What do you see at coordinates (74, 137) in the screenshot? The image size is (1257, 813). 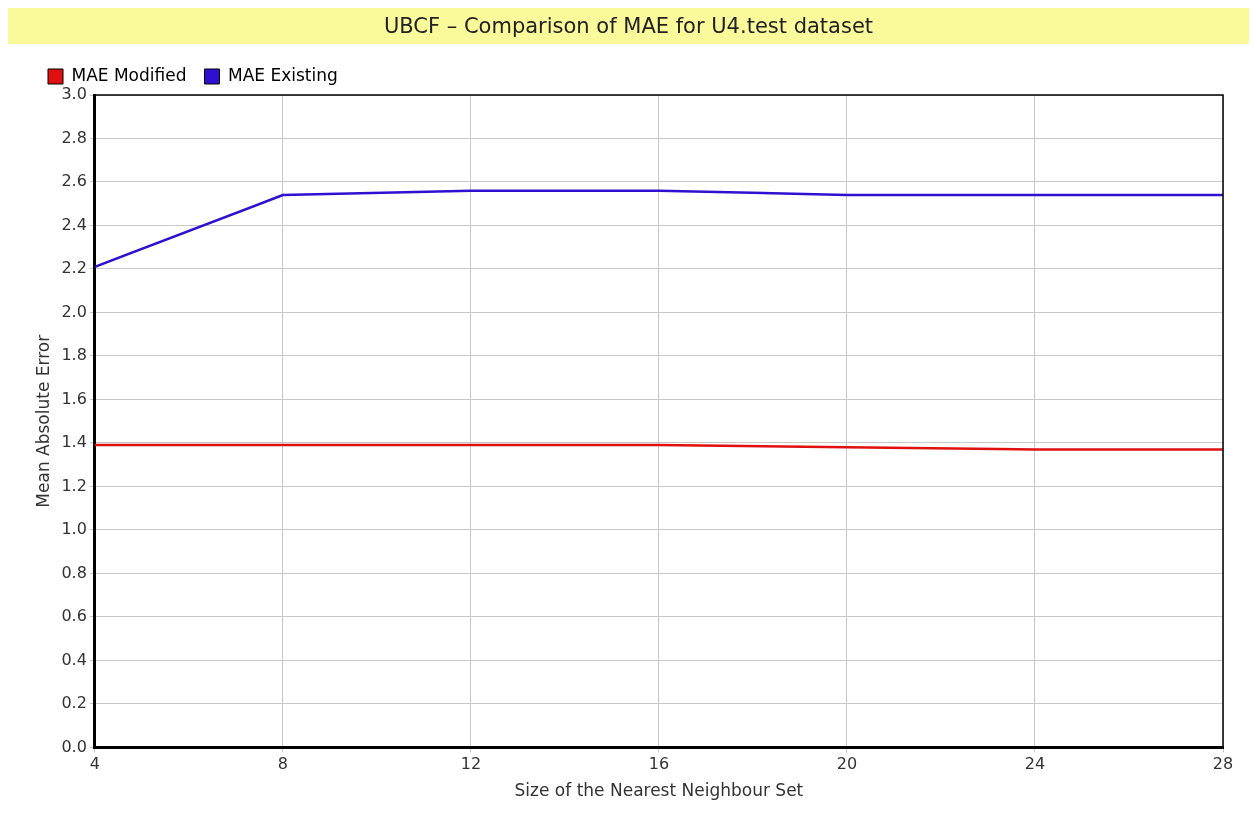 I see `y-tick-label: 2.8` at bounding box center [74, 137].